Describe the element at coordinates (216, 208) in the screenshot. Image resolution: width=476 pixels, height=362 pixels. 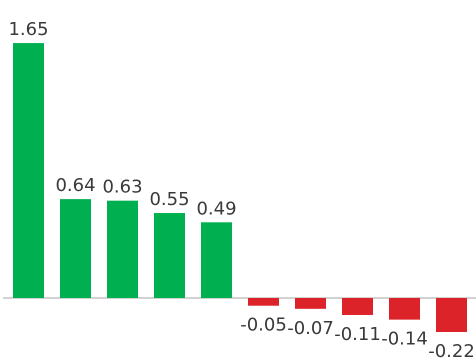
I see `data-label: 0.49` at that location.